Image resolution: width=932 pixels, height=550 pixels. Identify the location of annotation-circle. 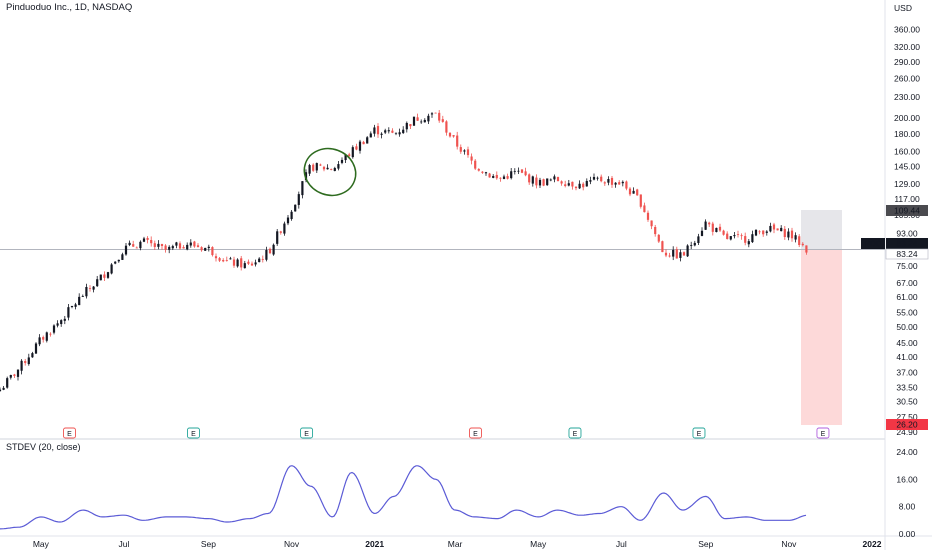
(330, 171).